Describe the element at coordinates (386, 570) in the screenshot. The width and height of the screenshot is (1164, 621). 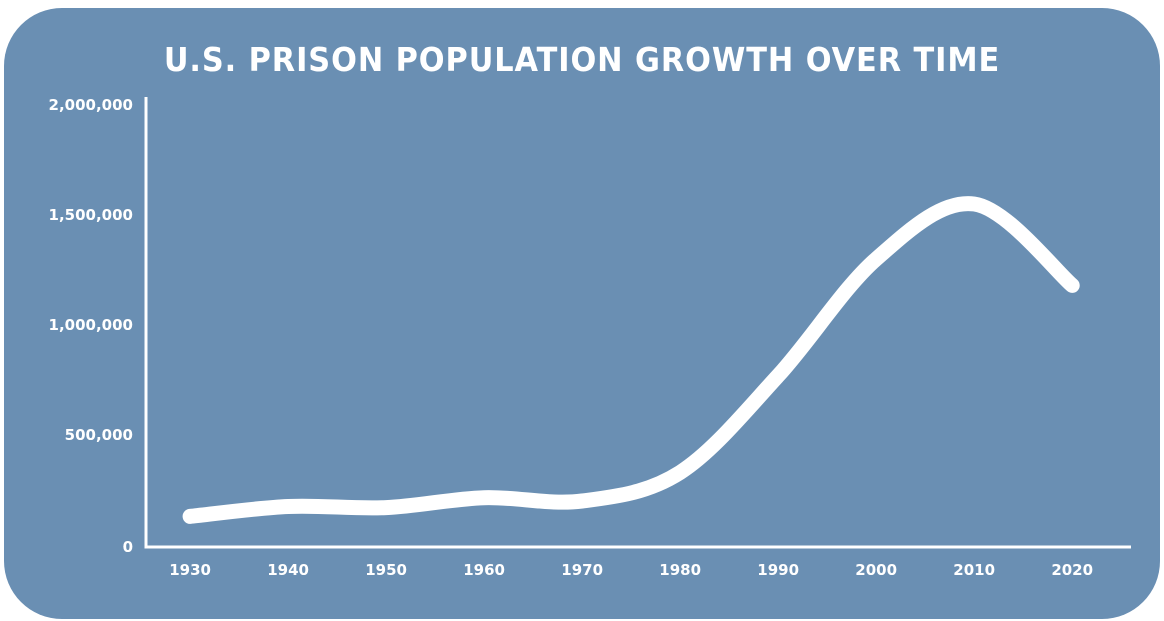
I see `x-tick-label: 1950` at that location.